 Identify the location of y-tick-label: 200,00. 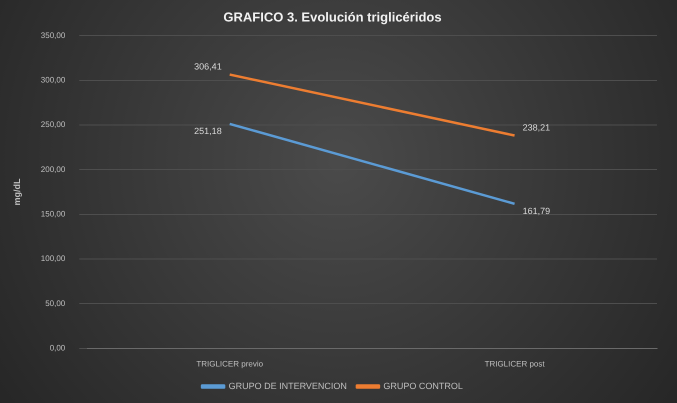
(53, 169).